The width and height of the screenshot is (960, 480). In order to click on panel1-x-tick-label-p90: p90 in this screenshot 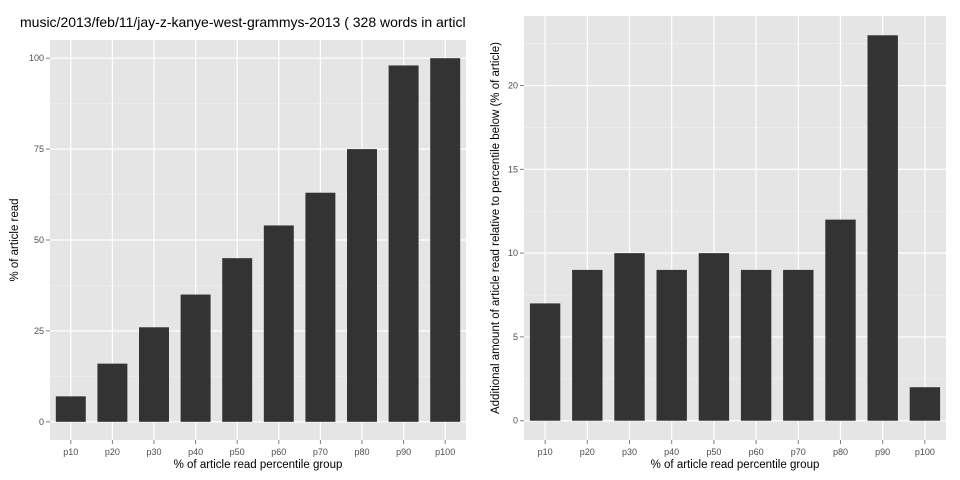, I will do `click(403, 452)`.